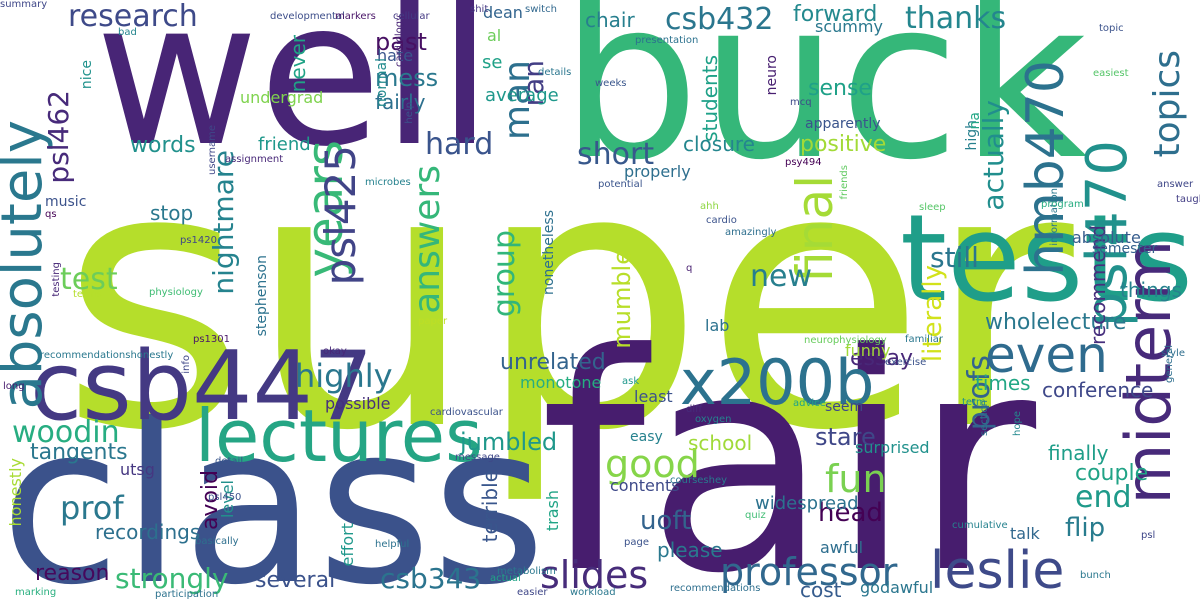 This screenshot has height=600, width=1200. What do you see at coordinates (87, 294) in the screenshot?
I see `cloud-word: terms` at bounding box center [87, 294].